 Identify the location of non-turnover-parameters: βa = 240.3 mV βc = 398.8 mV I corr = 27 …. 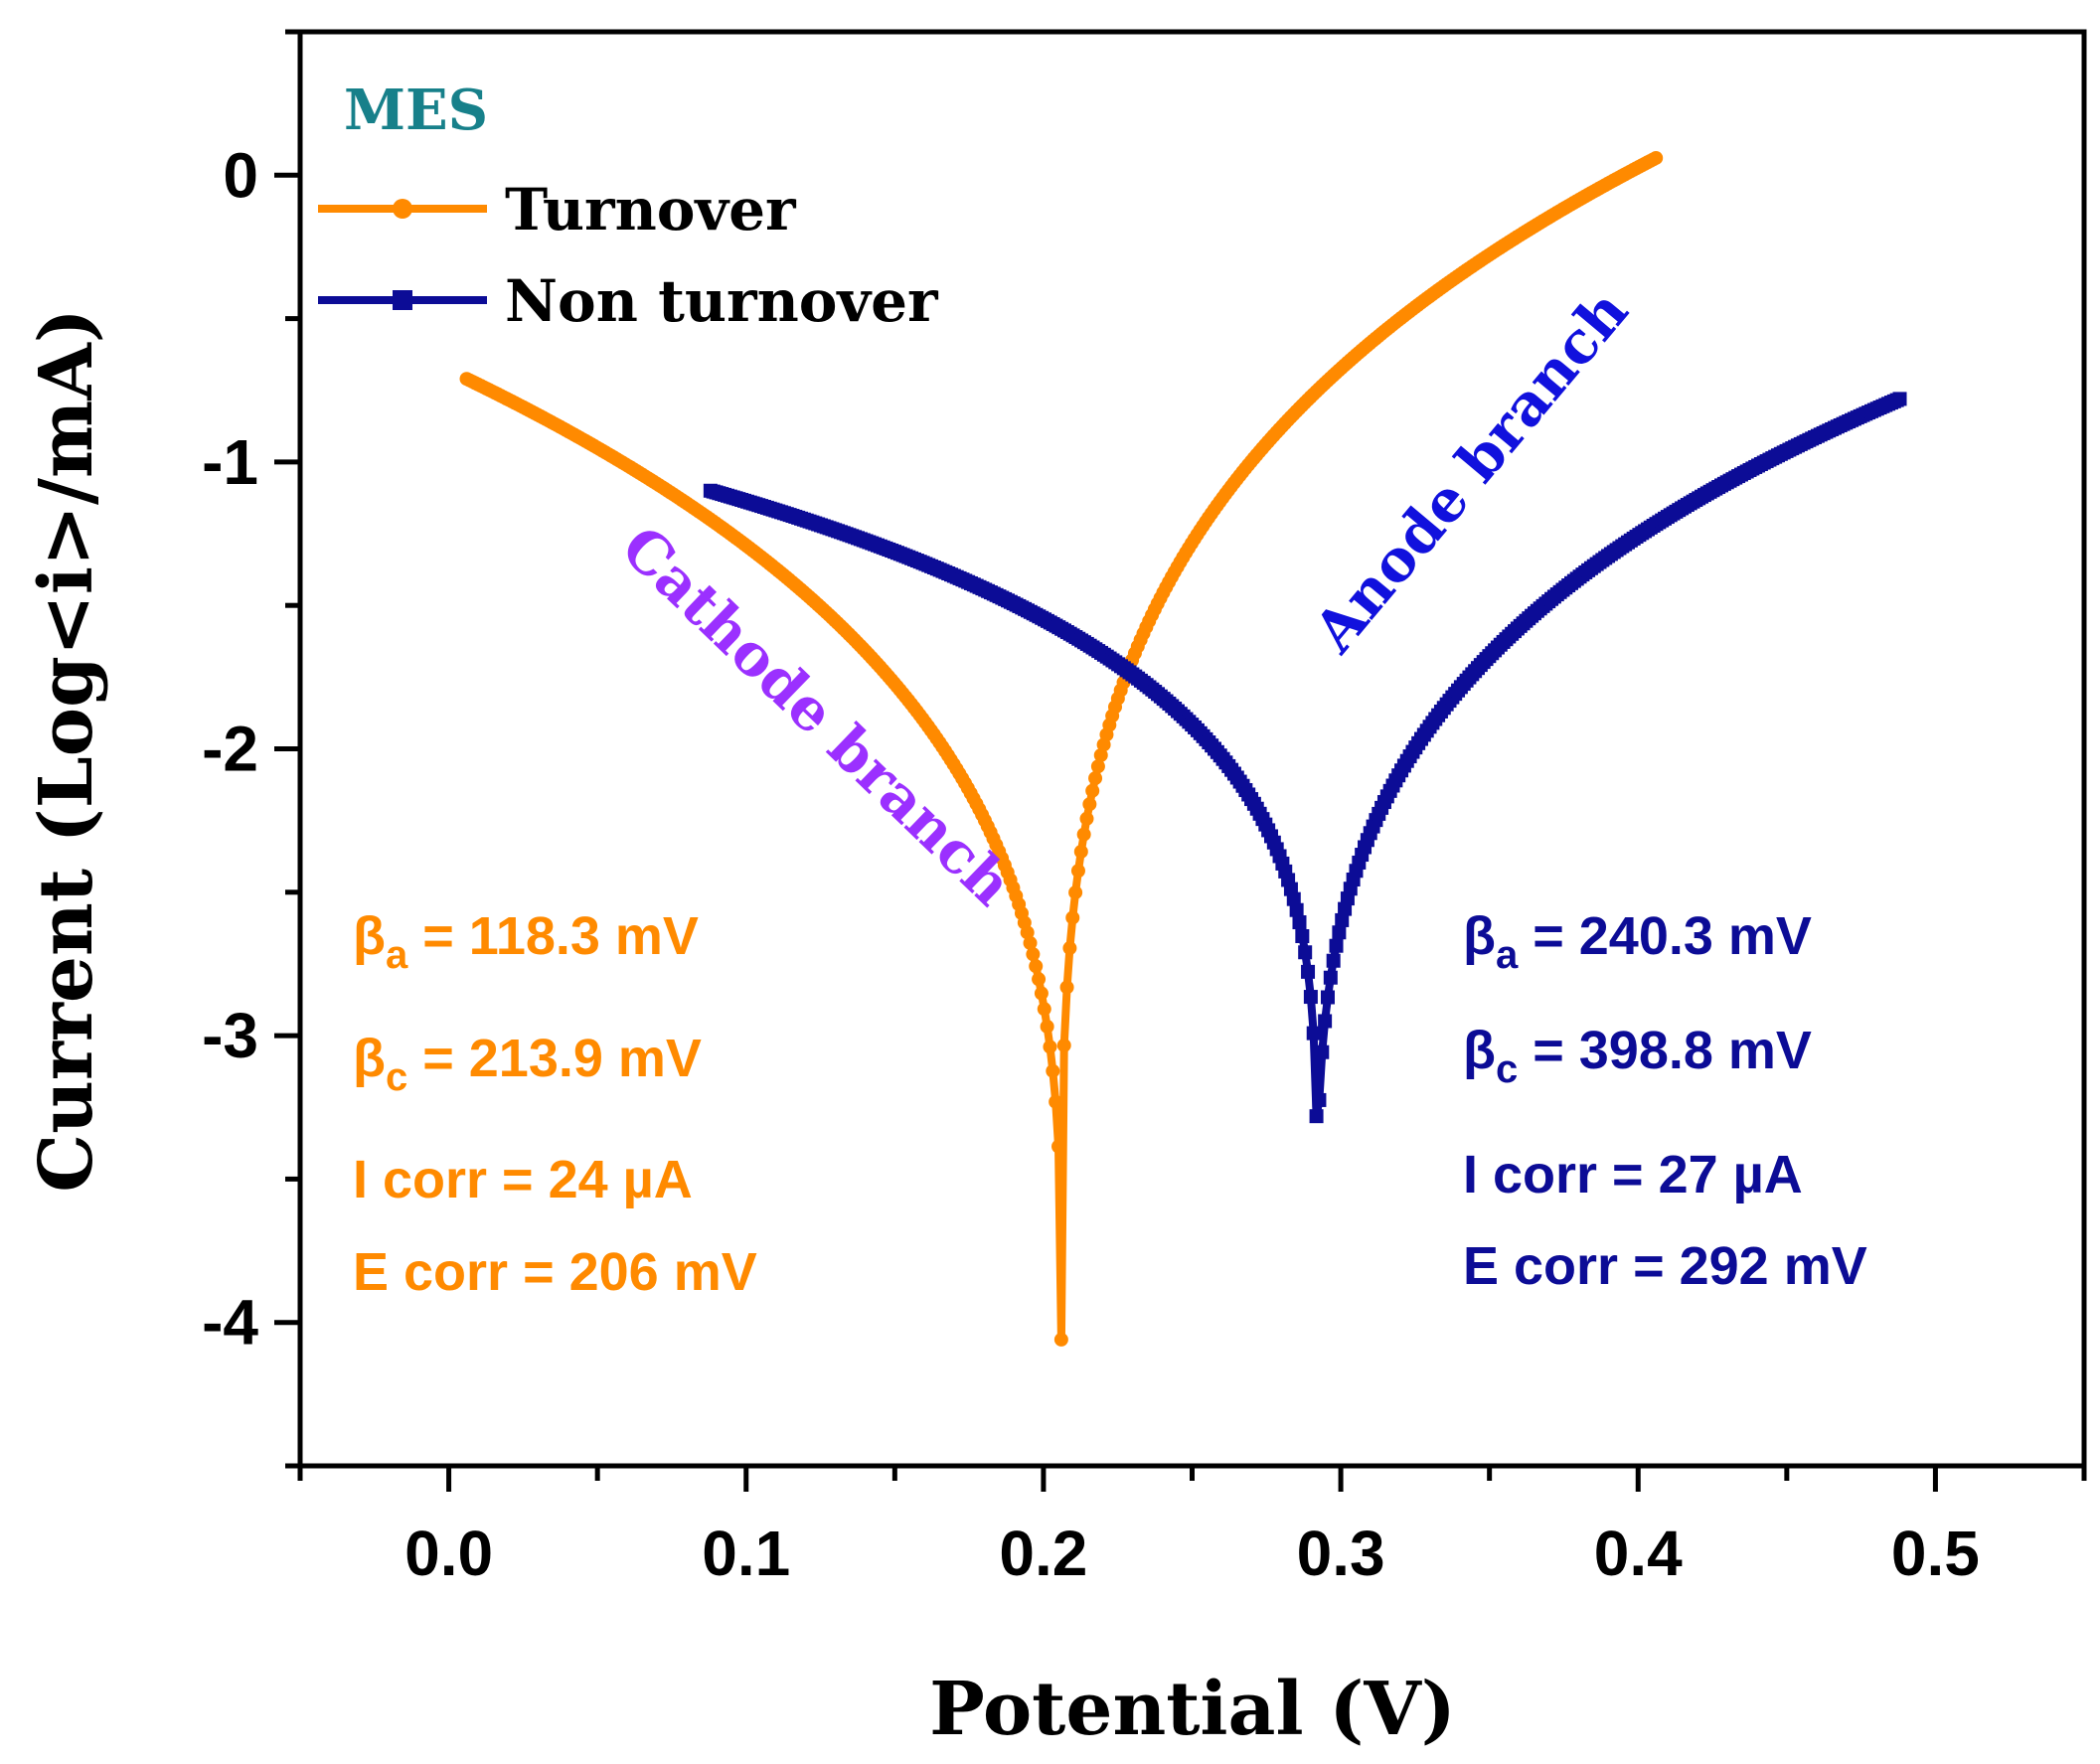
(1665, 1101).